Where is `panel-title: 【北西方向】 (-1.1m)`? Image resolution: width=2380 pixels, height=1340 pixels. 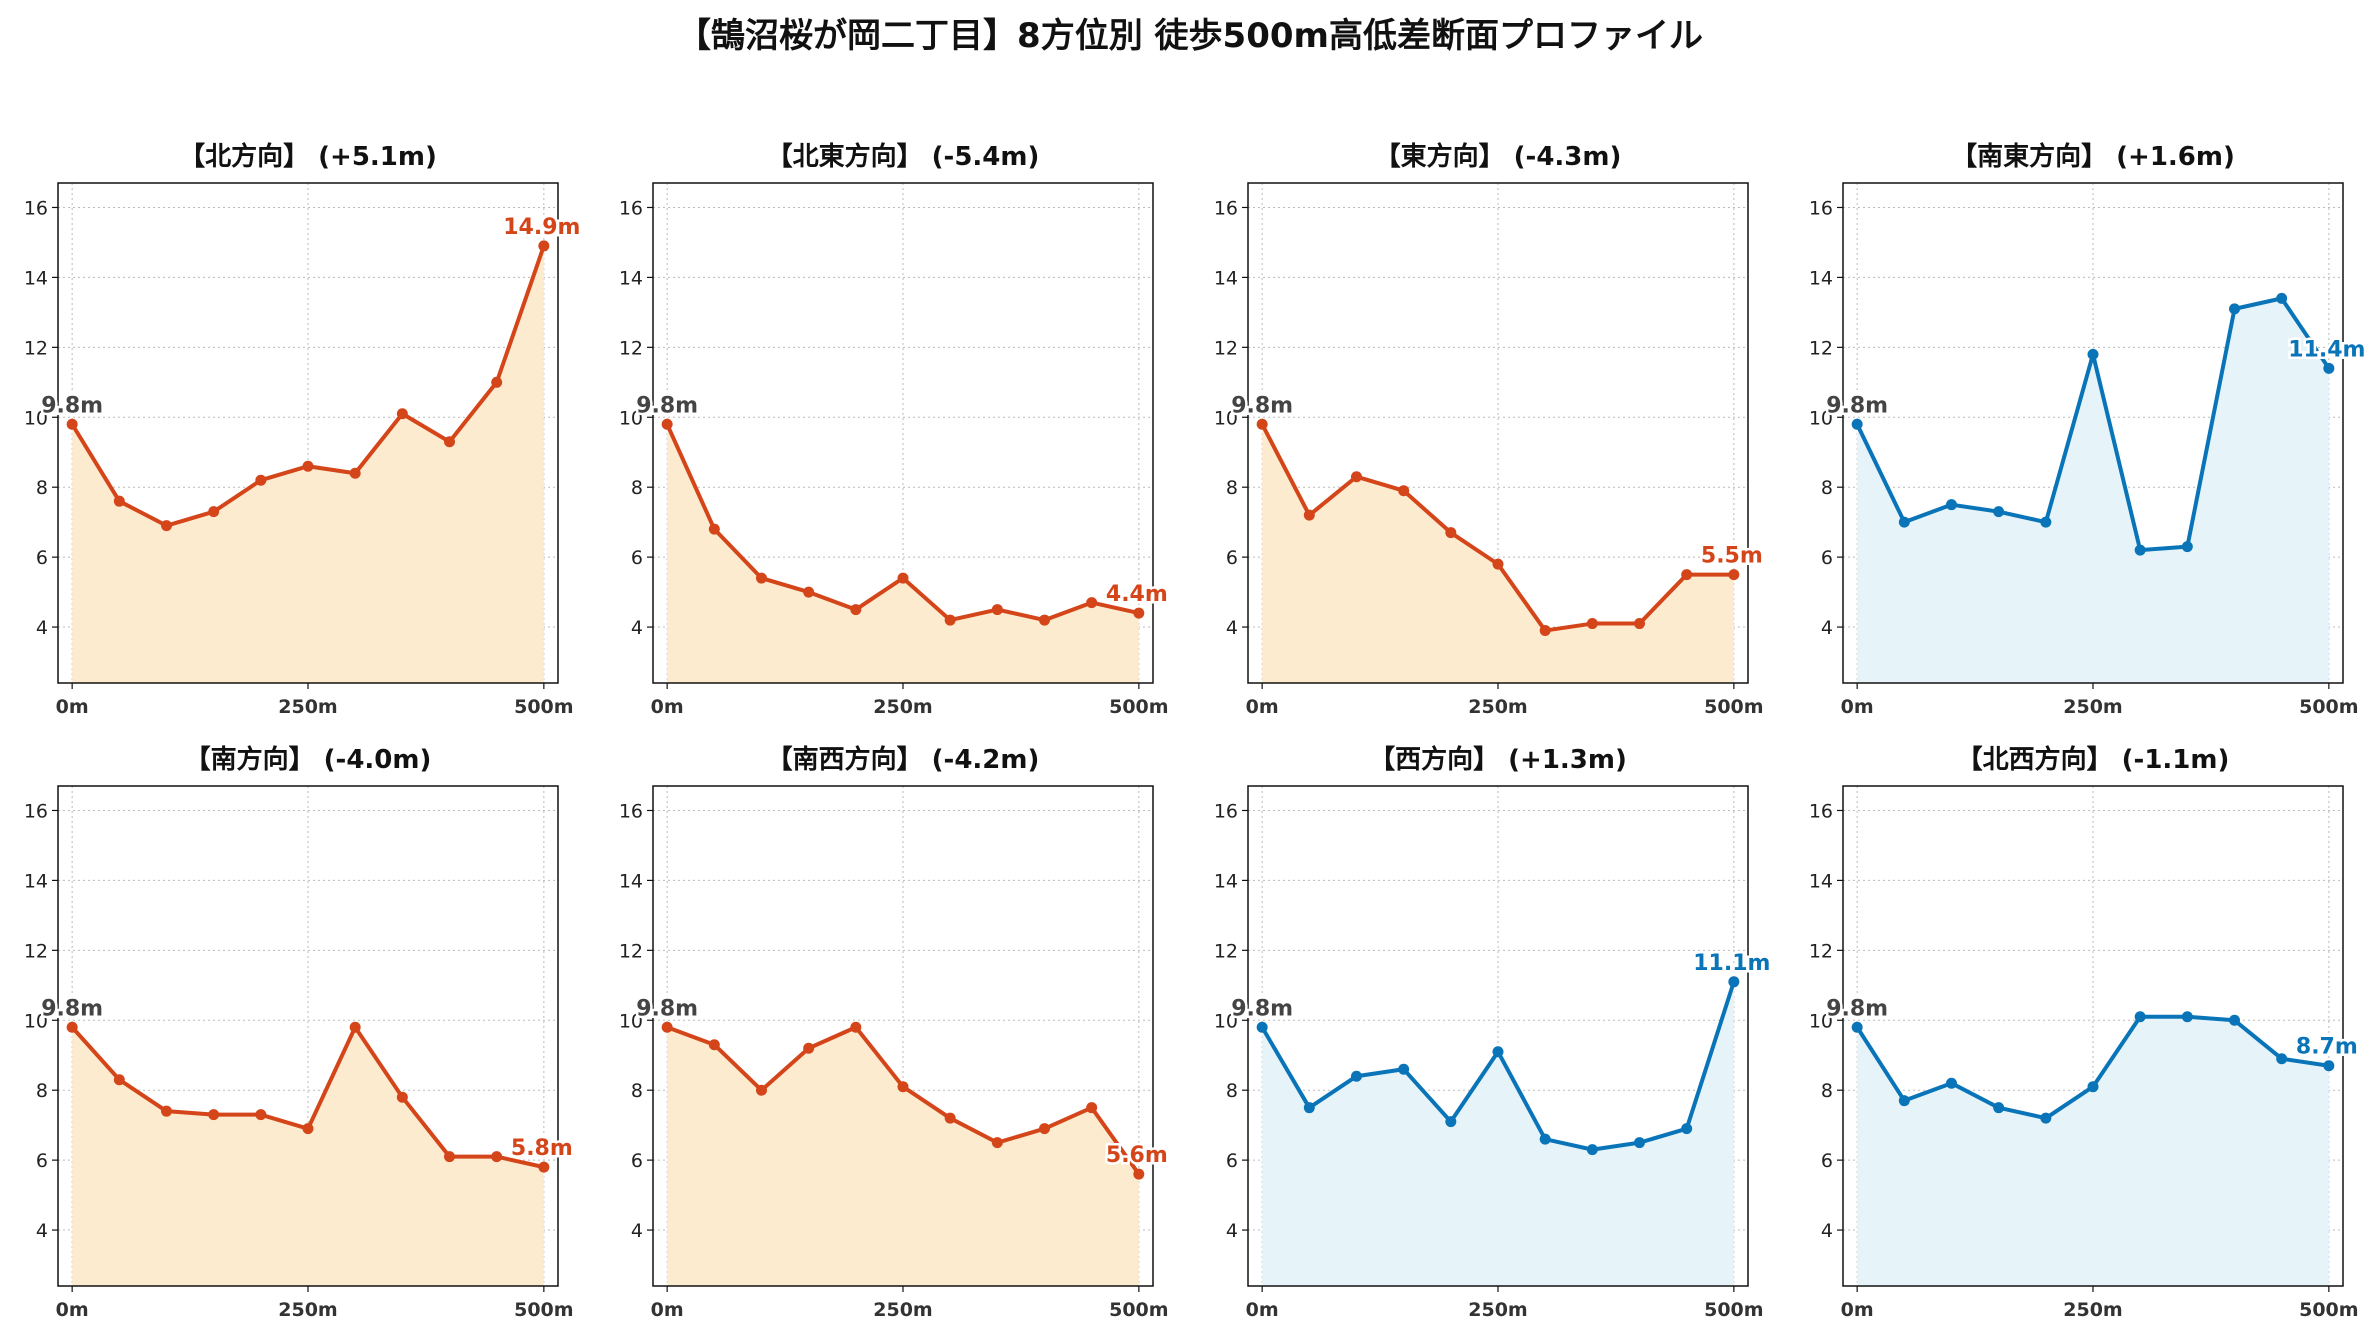 panel-title: 【北西方向】 (-1.1m) is located at coordinates (2093, 759).